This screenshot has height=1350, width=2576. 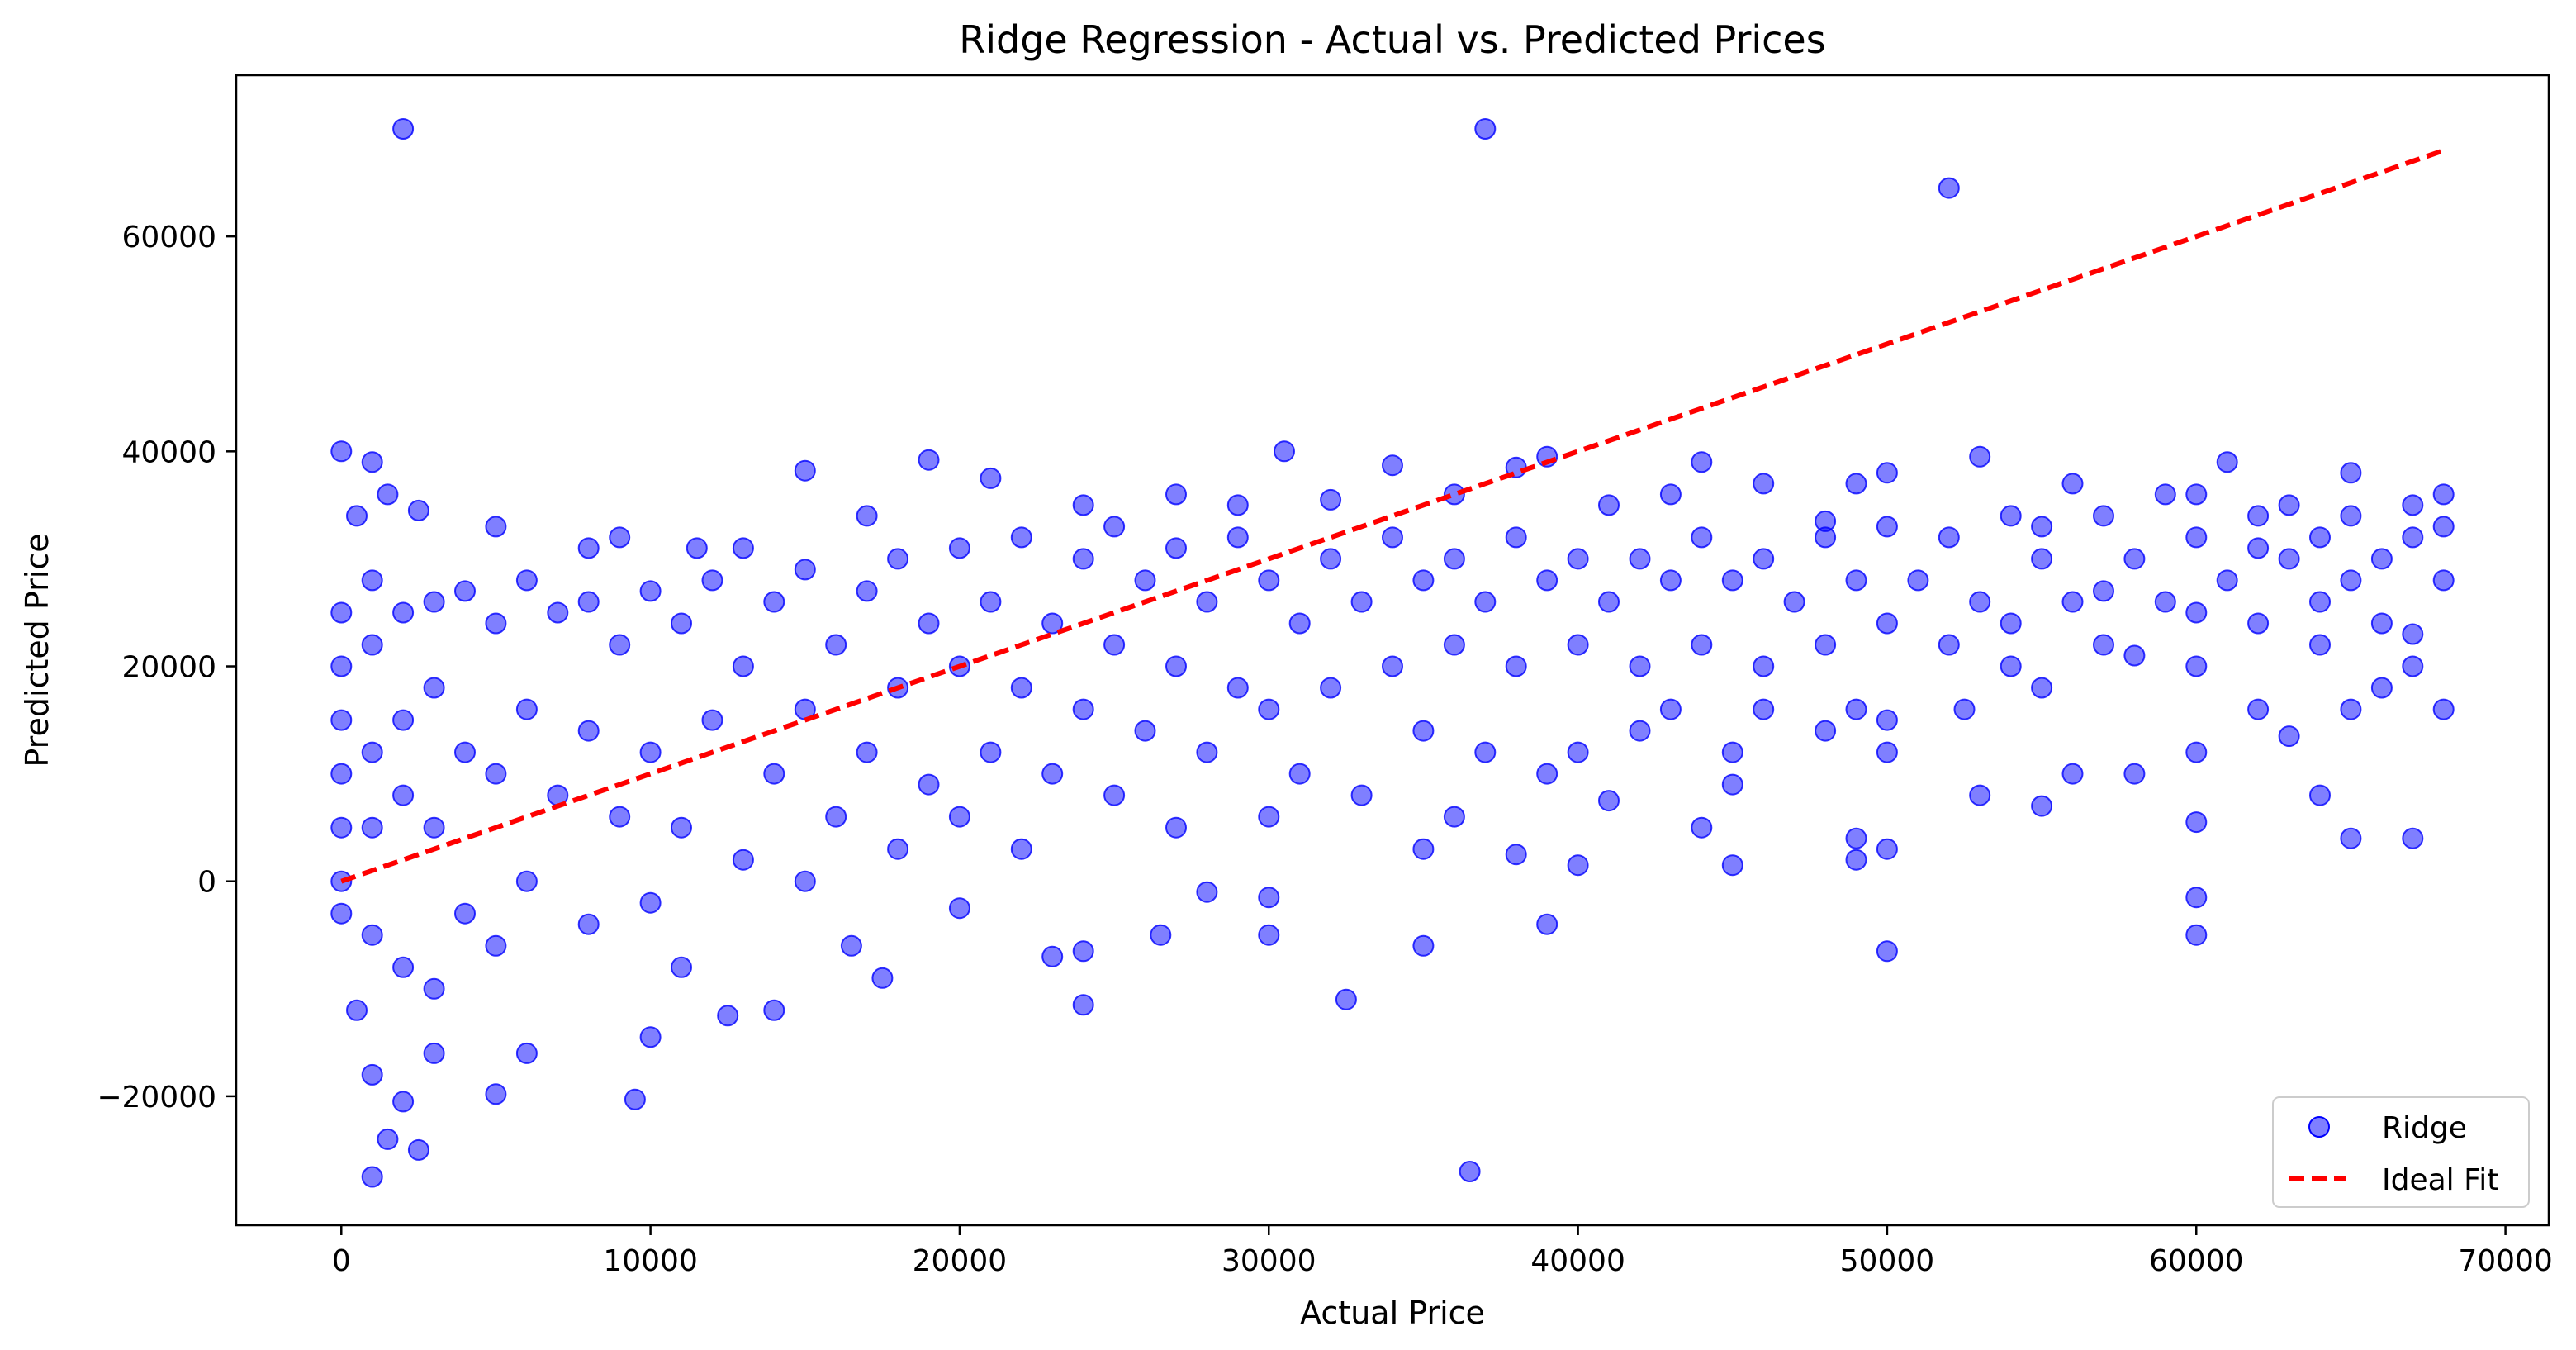 What do you see at coordinates (2401, 1152) in the screenshot?
I see `legend: Ridge Ideal Fit` at bounding box center [2401, 1152].